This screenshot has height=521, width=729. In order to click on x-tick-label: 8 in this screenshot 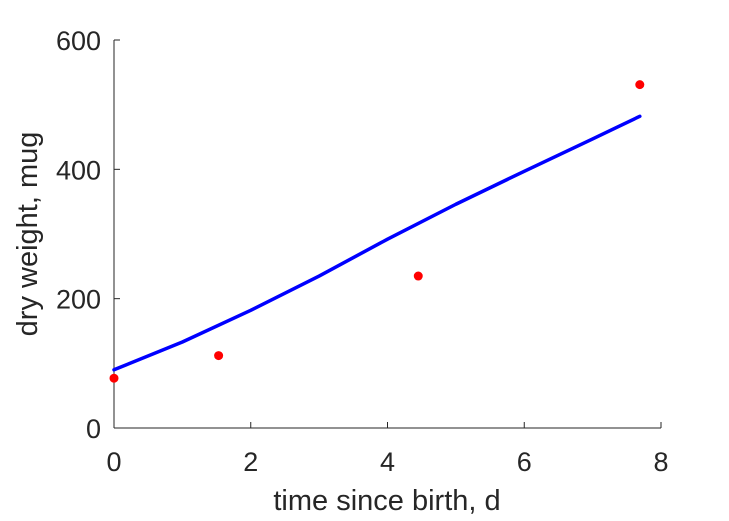, I will do `click(660, 462)`.